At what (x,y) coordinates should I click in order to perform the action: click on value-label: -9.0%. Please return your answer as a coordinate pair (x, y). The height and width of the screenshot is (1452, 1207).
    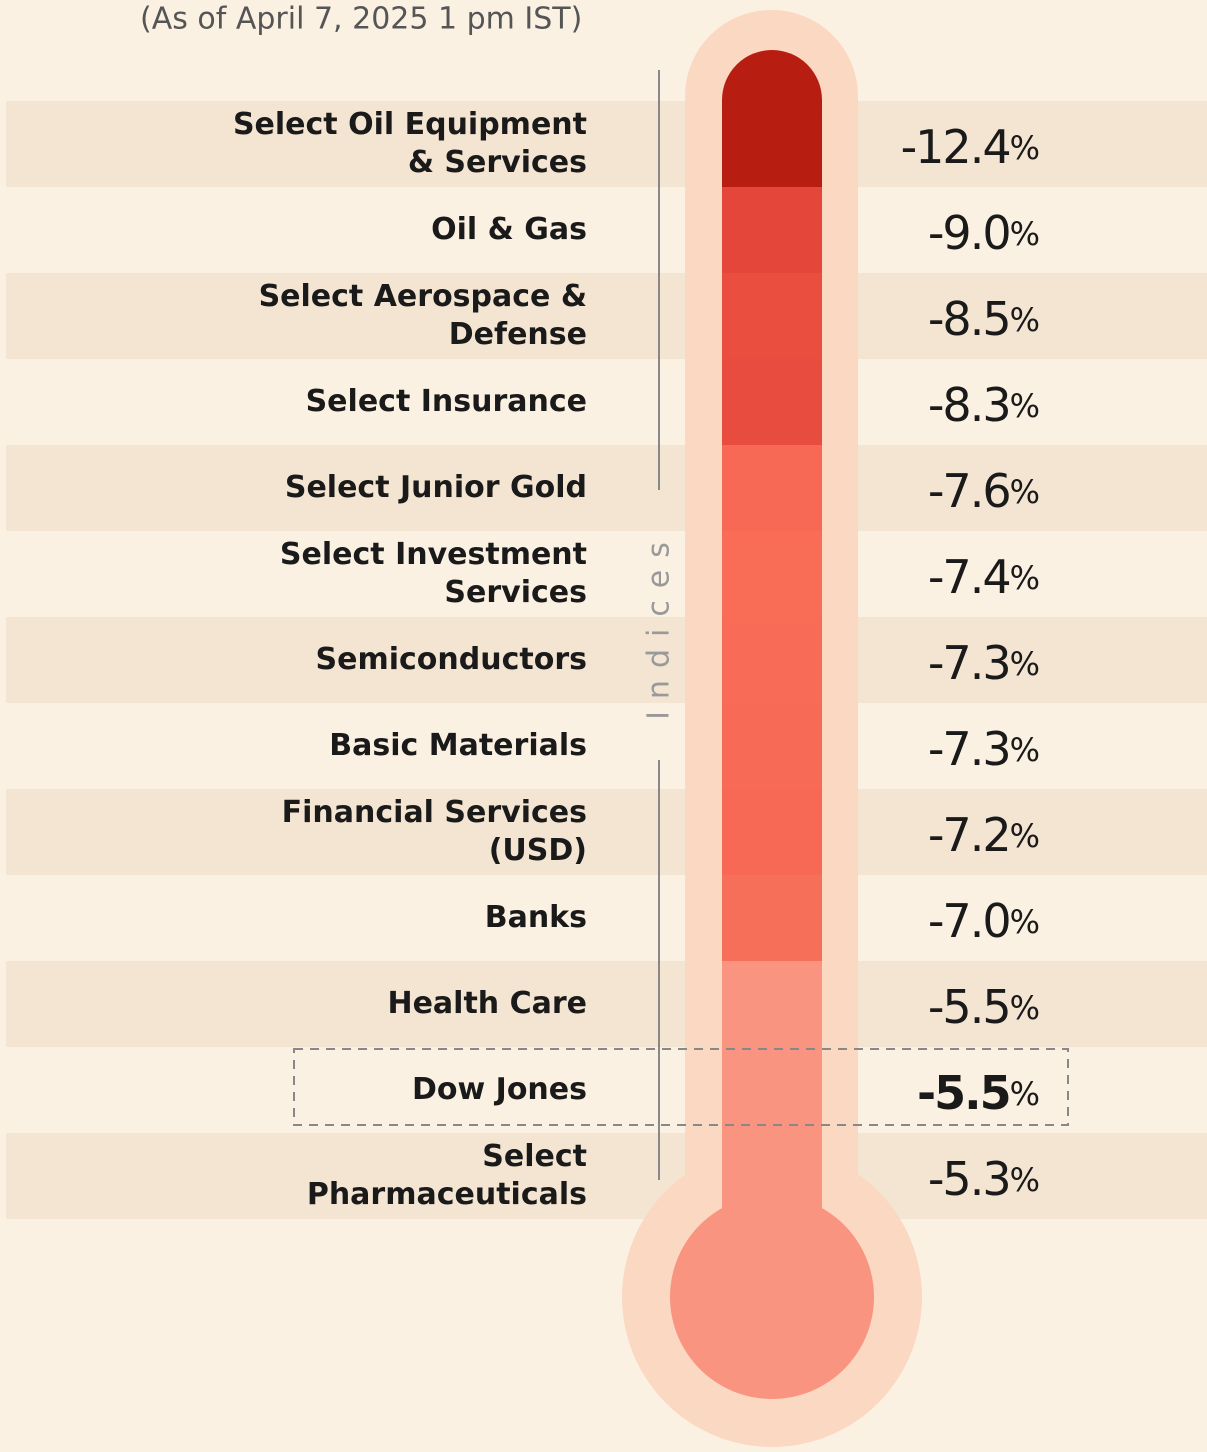
    Looking at the image, I should click on (983, 233).